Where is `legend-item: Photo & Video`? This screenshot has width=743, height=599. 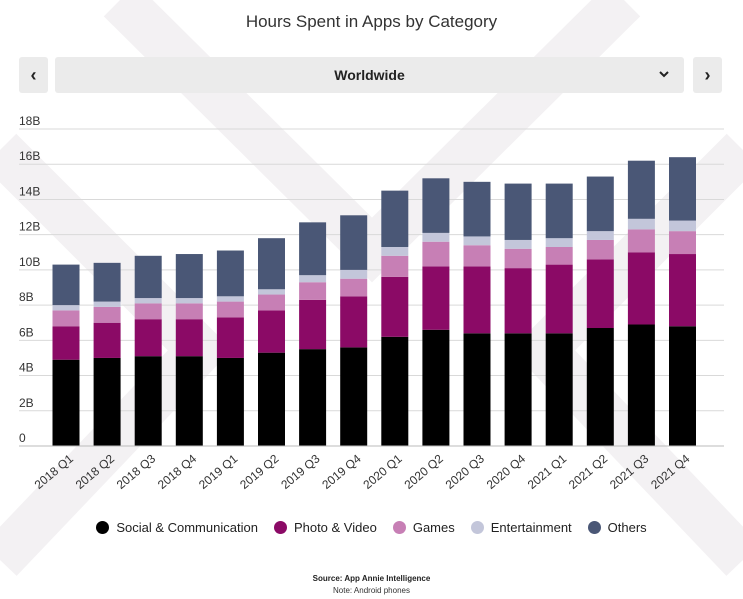
legend-item: Photo & Video is located at coordinates (325, 527).